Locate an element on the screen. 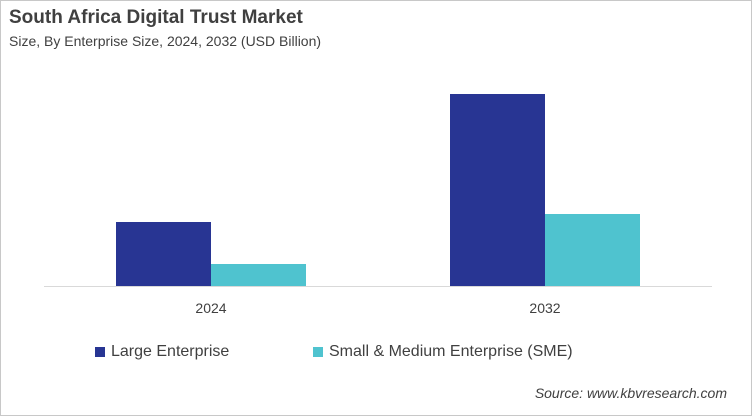 The image size is (752, 416). legend-item-sme: Small & Medium Enterprise (SME) is located at coordinates (443, 352).